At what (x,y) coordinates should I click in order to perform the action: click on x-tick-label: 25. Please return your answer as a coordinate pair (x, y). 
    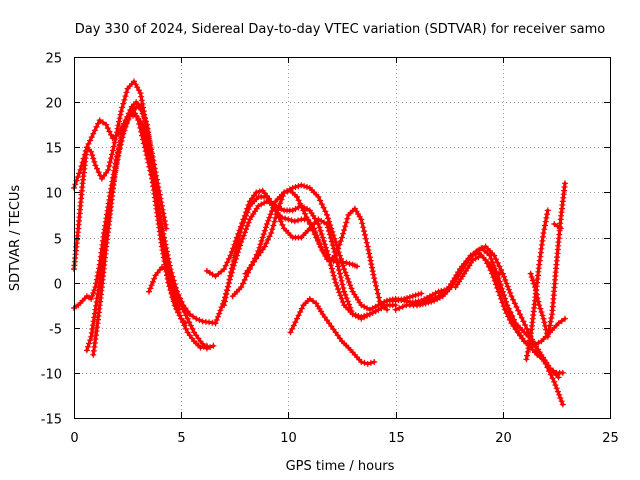
    Looking at the image, I should click on (610, 438).